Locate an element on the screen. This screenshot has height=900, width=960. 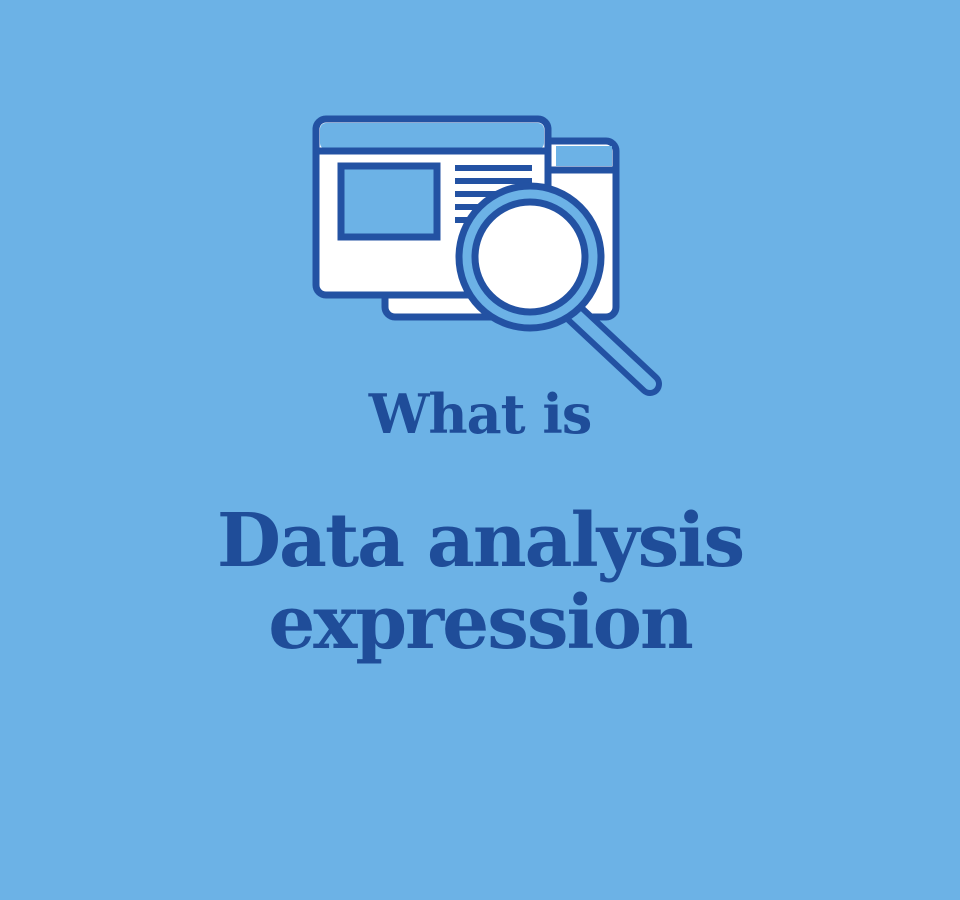
magnifier-icon is located at coordinates (558, 289).